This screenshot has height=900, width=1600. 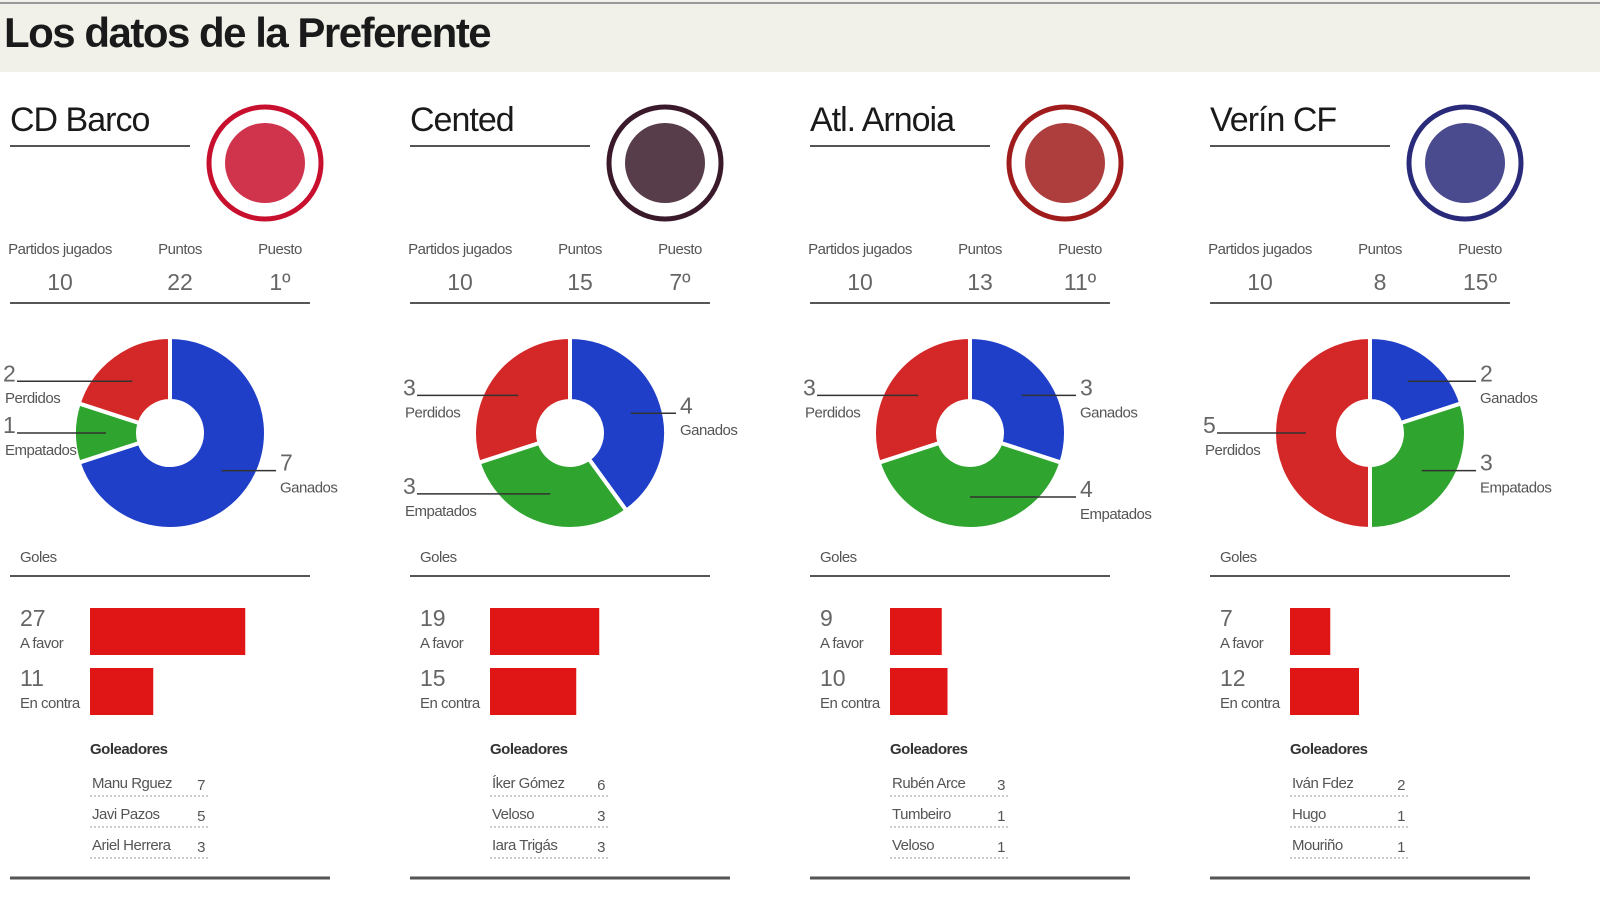 I want to click on stat-value: 13, so click(x=980, y=282).